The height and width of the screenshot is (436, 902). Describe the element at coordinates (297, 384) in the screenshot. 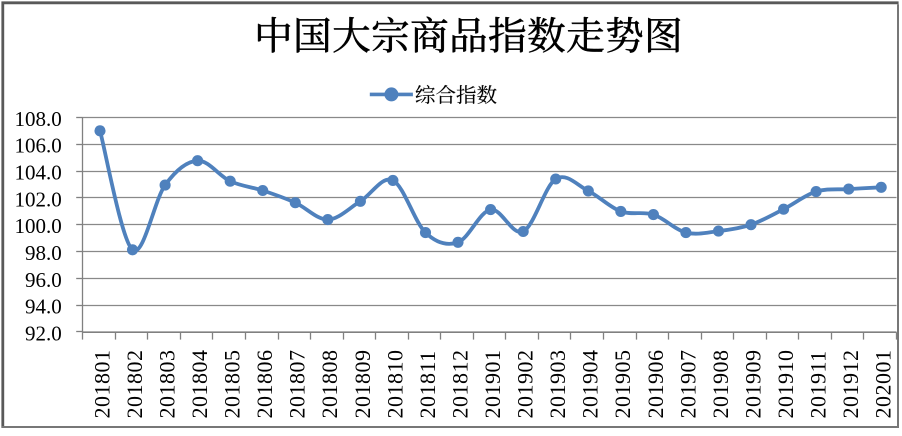

I see `svg-text: 201807` at that location.